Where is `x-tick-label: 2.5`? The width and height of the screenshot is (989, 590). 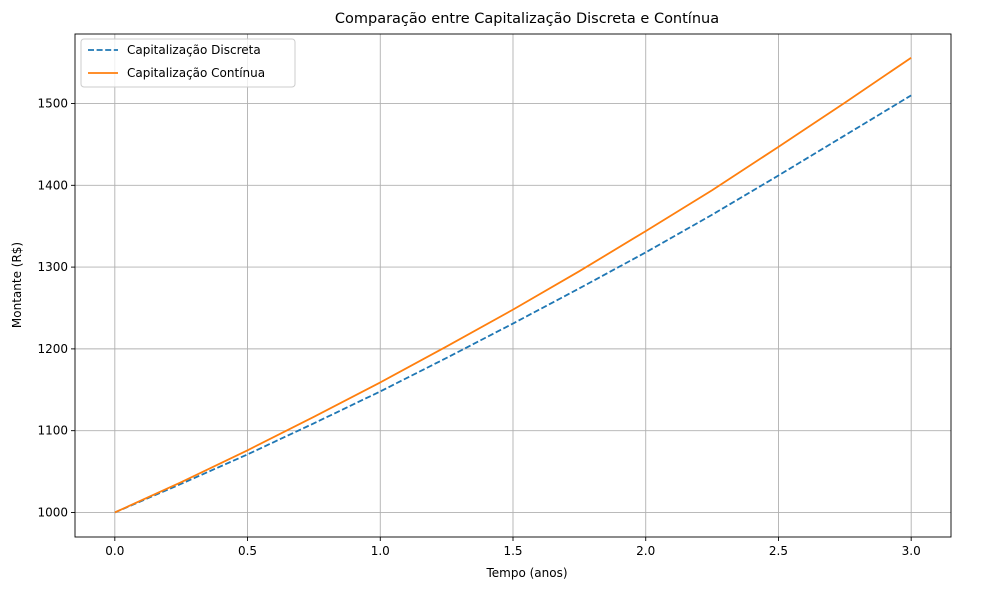 x-tick-label: 2.5 is located at coordinates (778, 551).